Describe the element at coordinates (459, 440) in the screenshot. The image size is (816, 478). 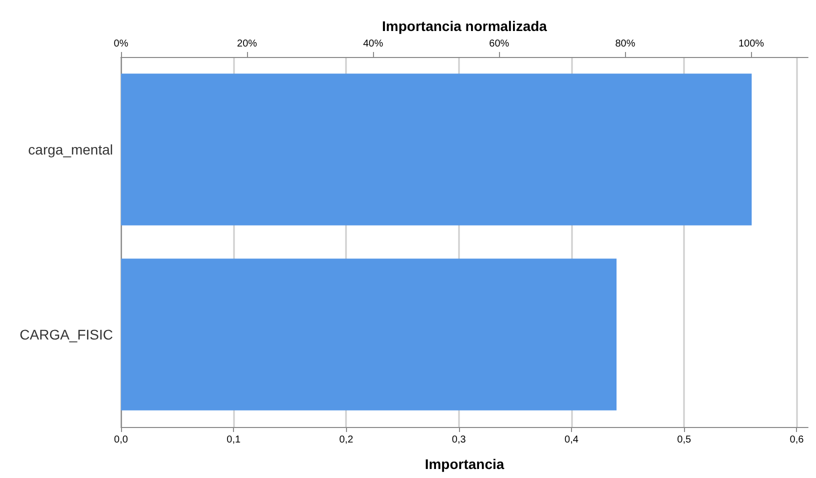
I see `x-tick-label: 0,3` at that location.